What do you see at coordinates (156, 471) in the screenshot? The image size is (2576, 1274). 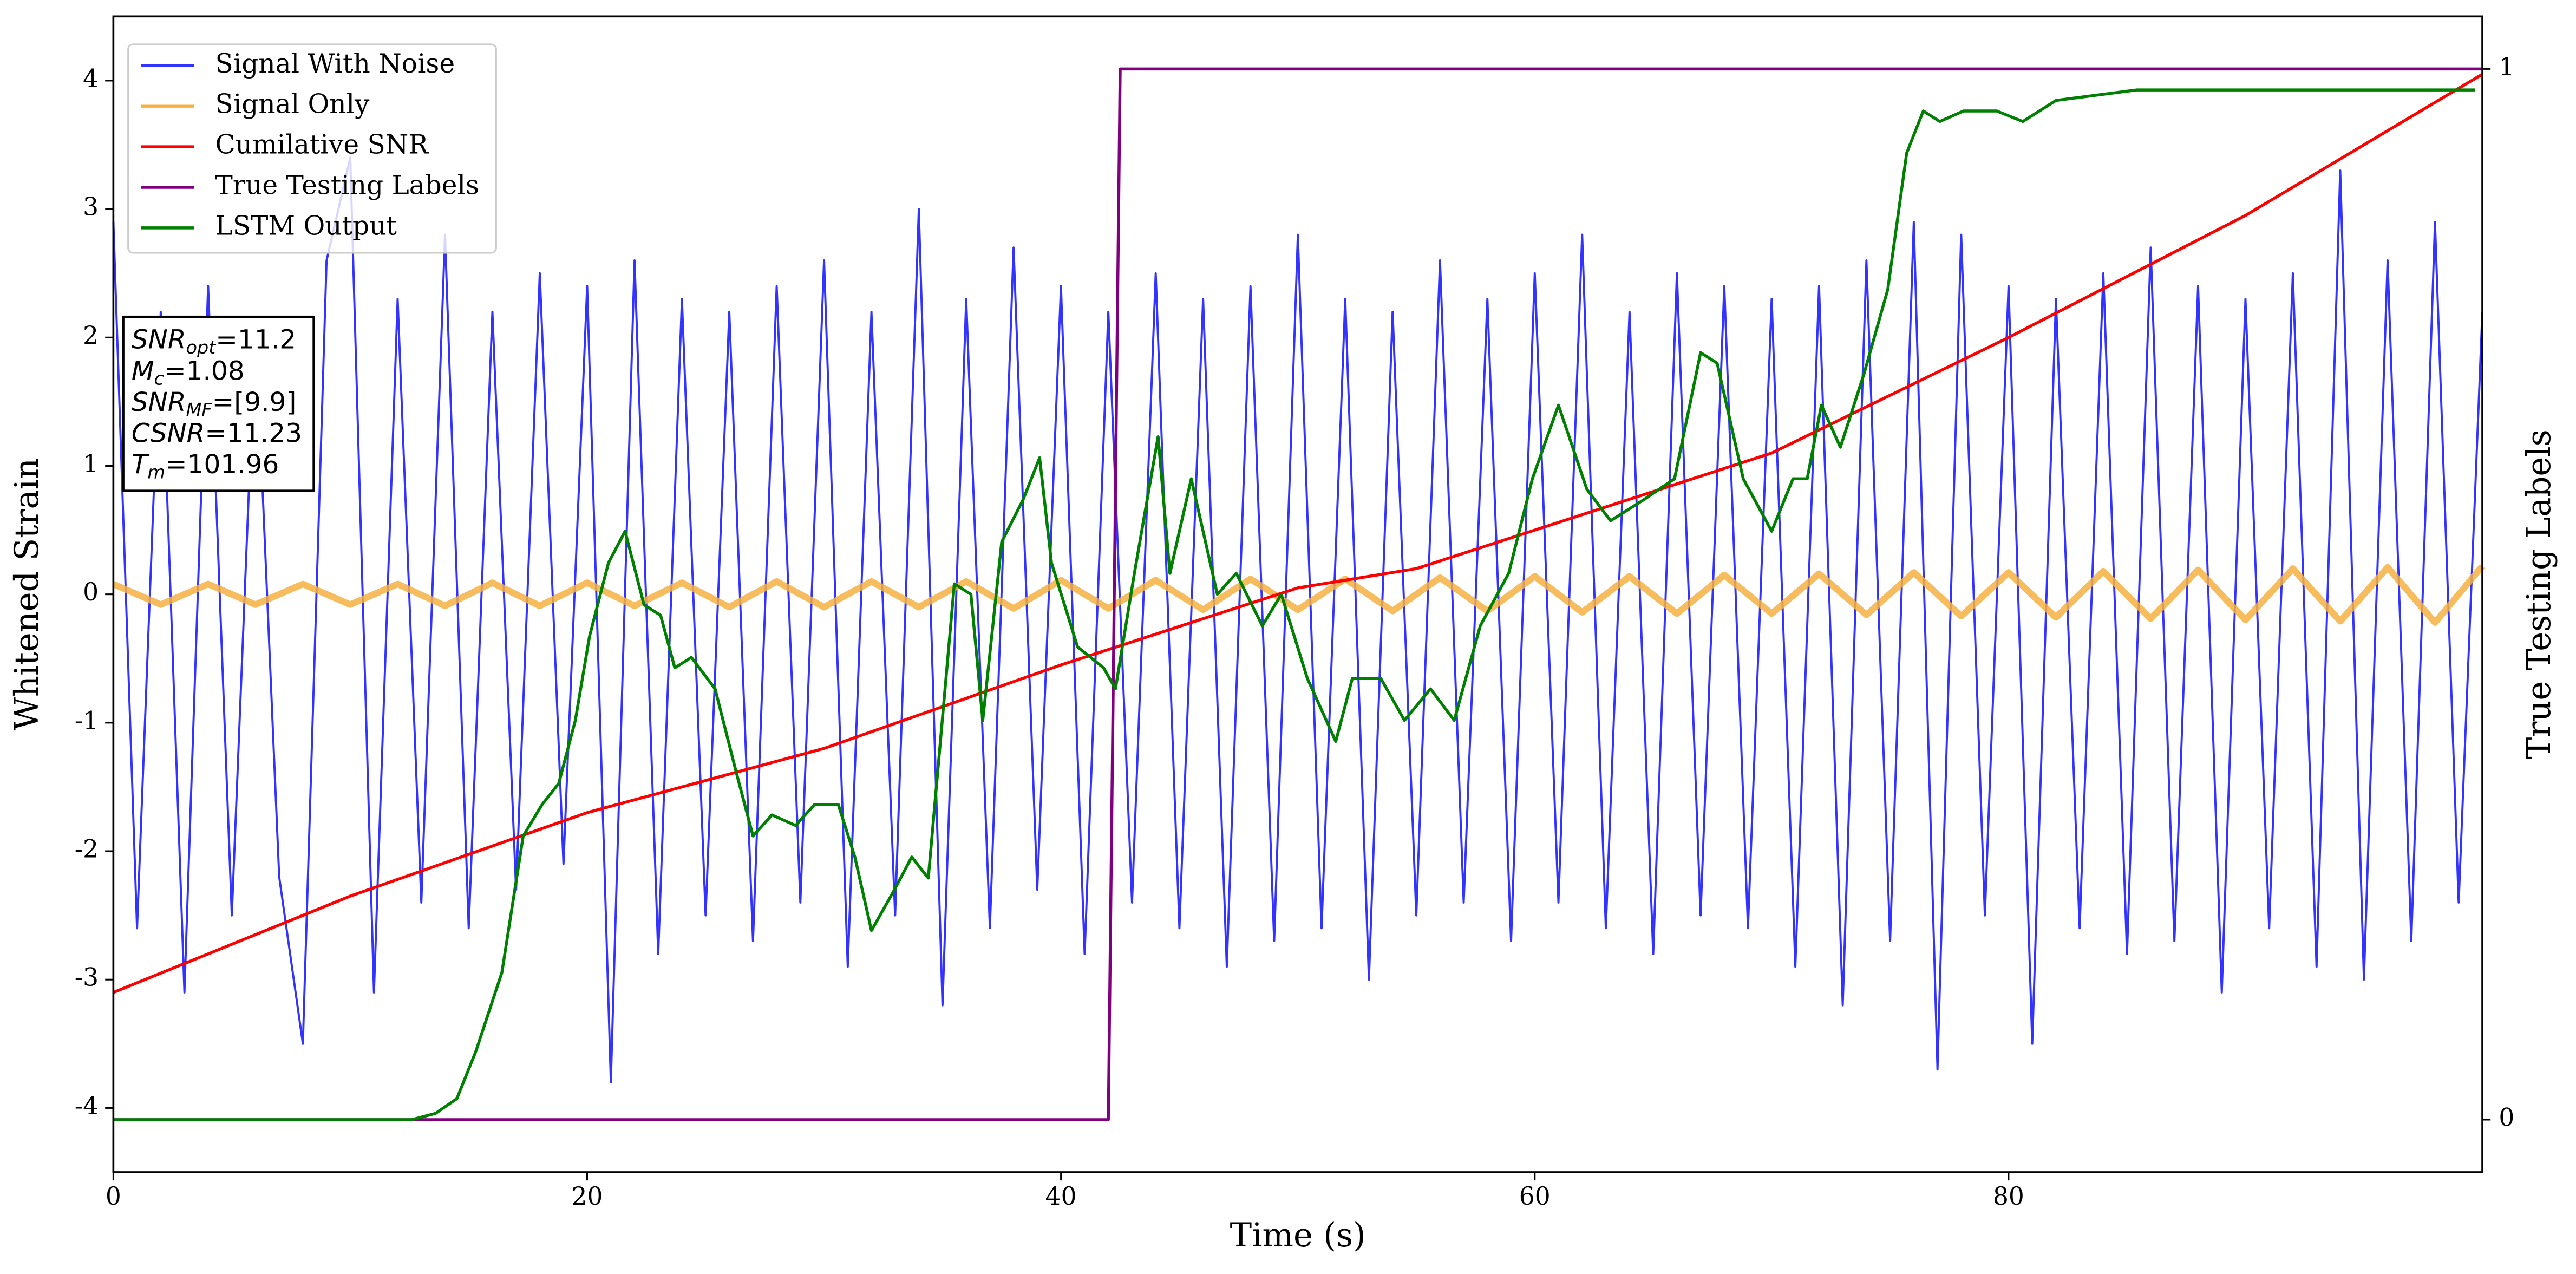 I see `annotation-subscript: m` at bounding box center [156, 471].